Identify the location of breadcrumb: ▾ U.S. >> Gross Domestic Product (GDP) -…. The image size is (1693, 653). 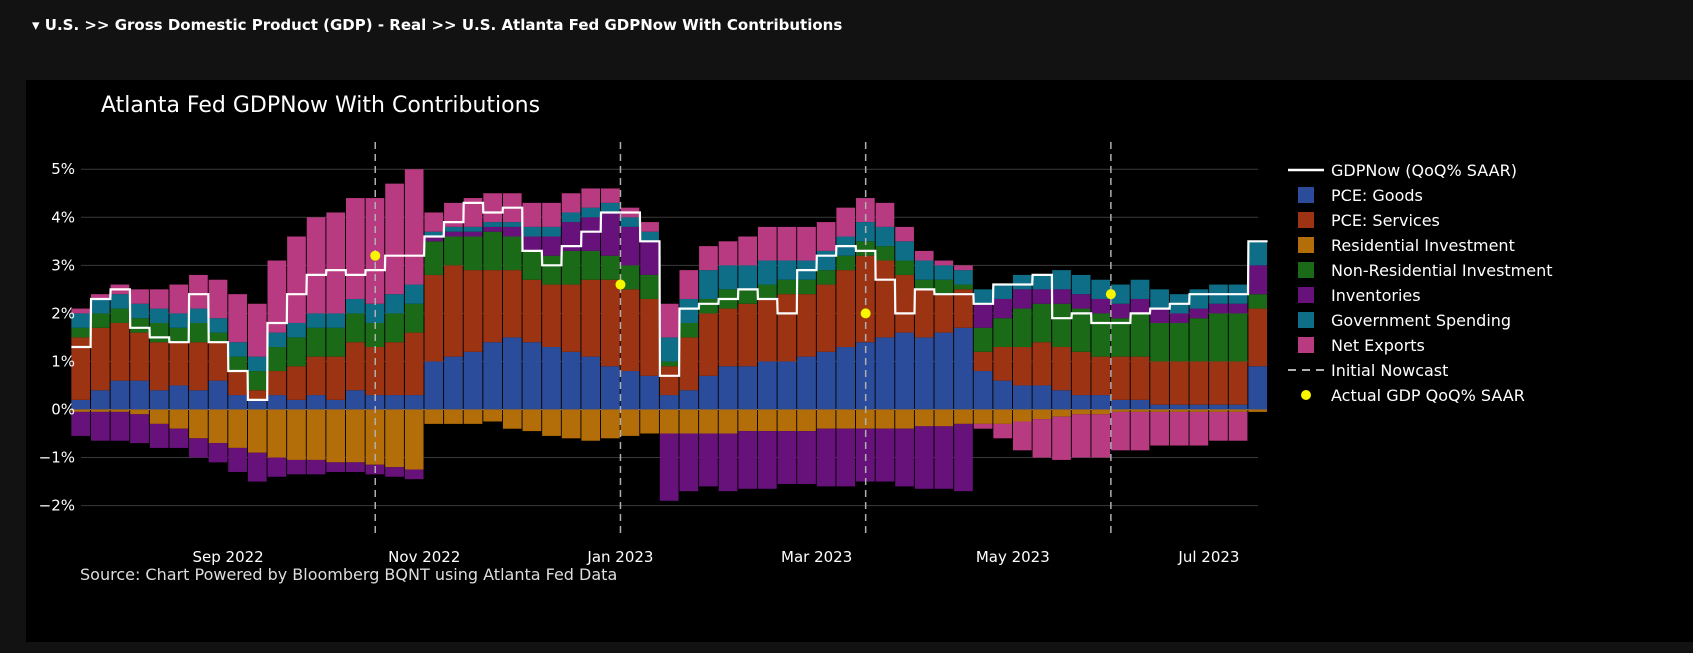
(437, 25).